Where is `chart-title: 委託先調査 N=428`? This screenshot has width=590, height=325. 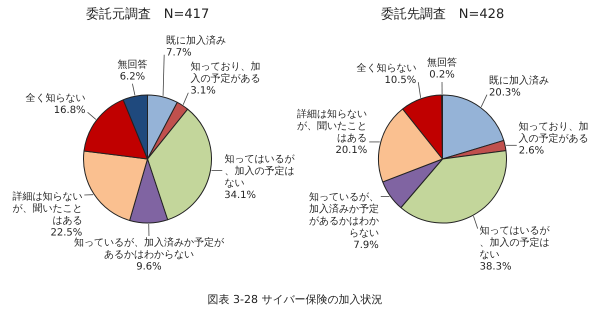
chart-title: 委託先調査 N=428 is located at coordinates (443, 15).